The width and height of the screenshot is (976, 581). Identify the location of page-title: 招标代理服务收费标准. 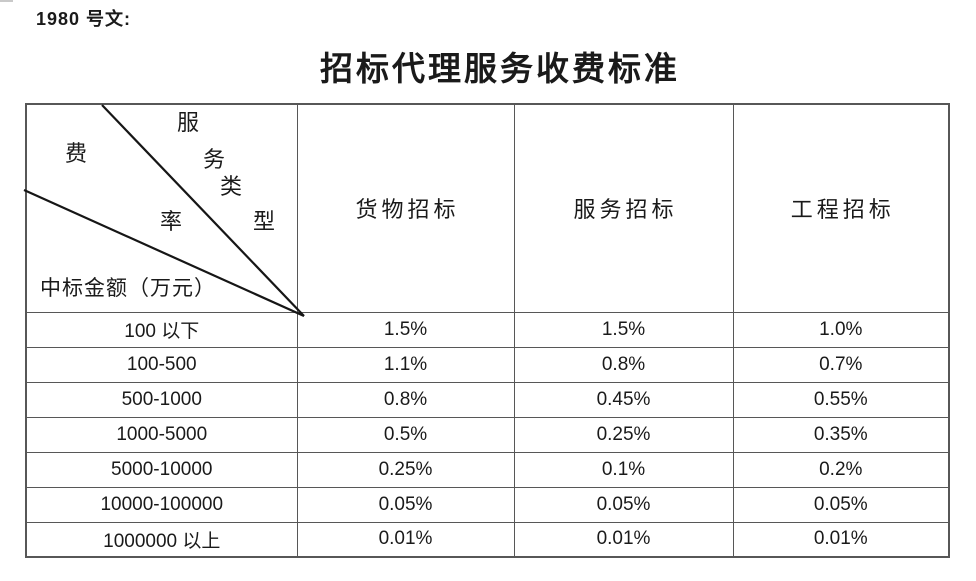
(500, 70).